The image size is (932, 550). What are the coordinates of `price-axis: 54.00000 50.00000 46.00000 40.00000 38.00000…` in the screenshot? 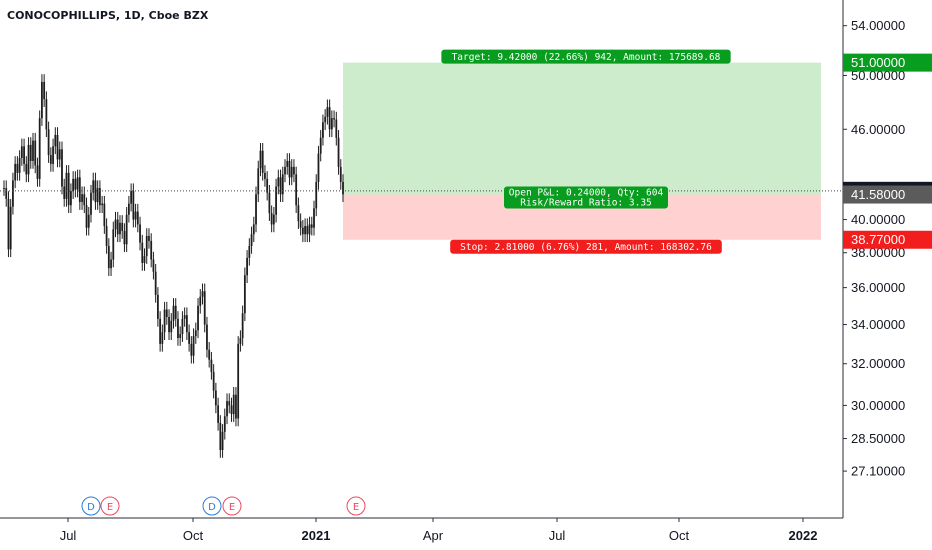 It's located at (887, 275).